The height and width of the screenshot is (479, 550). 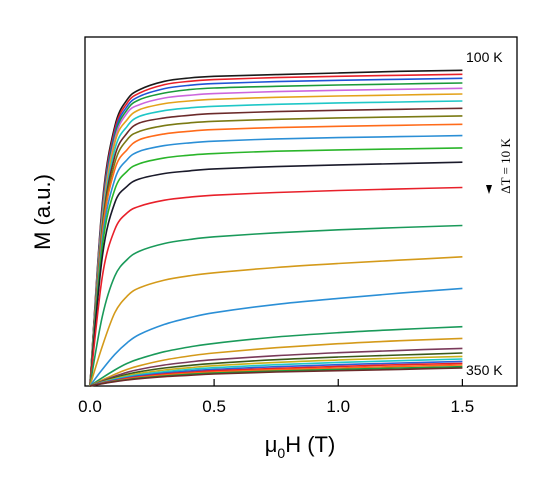 I want to click on x-axis-title-main: μ, so click(x=271, y=444).